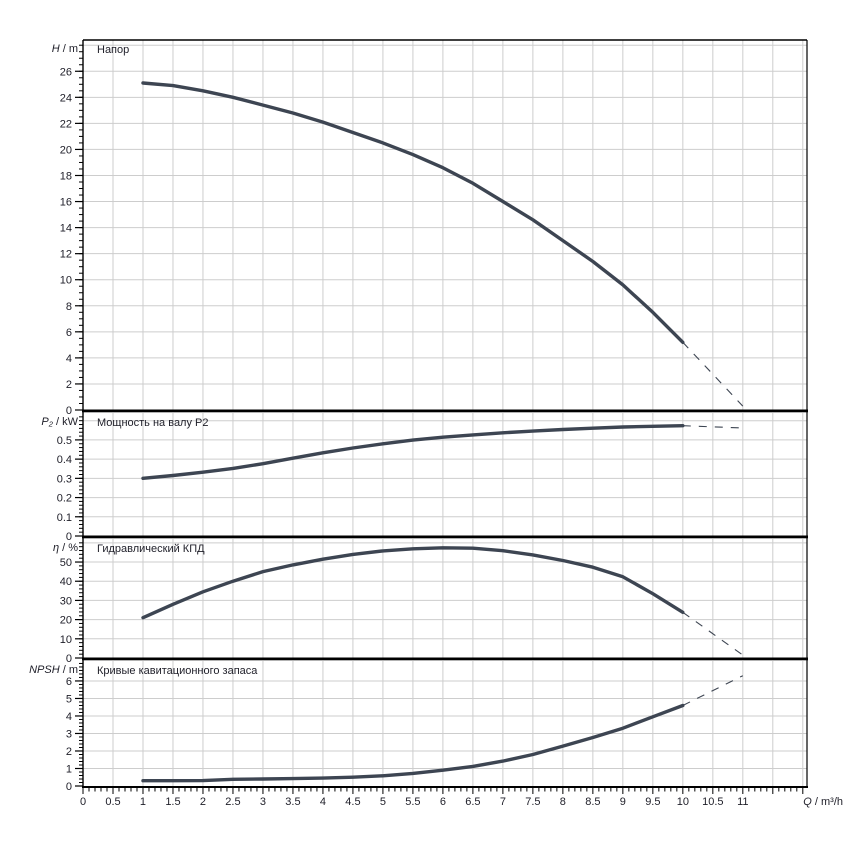 Image resolution: width=850 pixels, height=850 pixels. Describe the element at coordinates (69, 333) in the screenshot. I see `y-tick-label-head: 6` at that location.